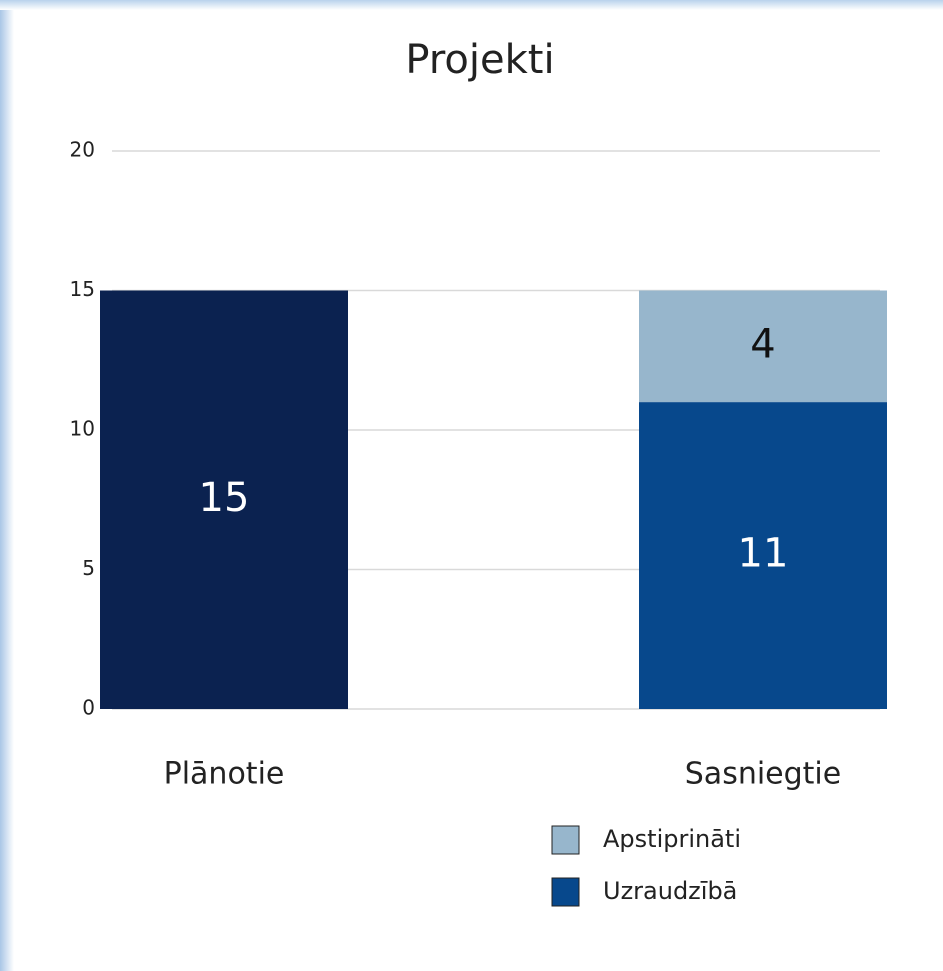  What do you see at coordinates (763, 774) in the screenshot?
I see `x-tick-label: Sasniegtie` at bounding box center [763, 774].